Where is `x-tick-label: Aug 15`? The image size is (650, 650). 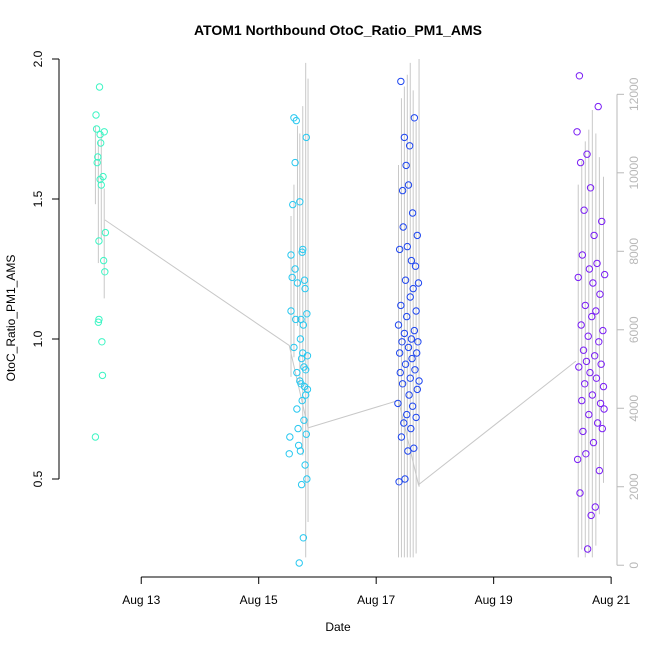
x-tick-label: Aug 15 is located at coordinates (259, 600).